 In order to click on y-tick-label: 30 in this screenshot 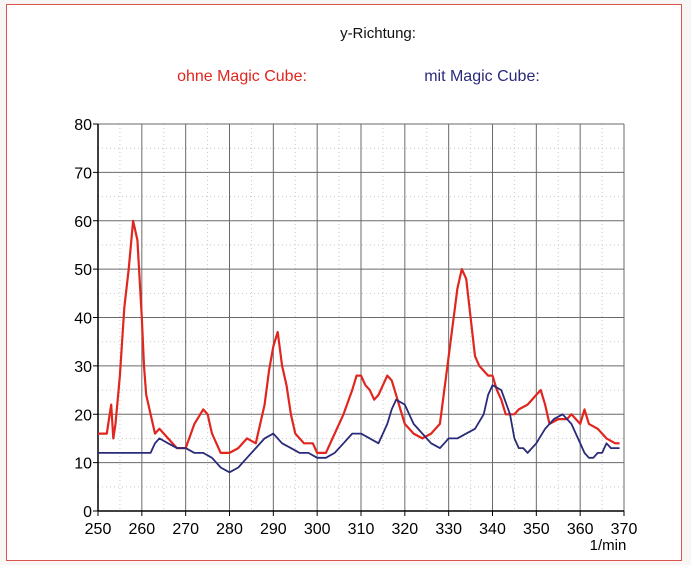, I will do `click(83, 367)`.